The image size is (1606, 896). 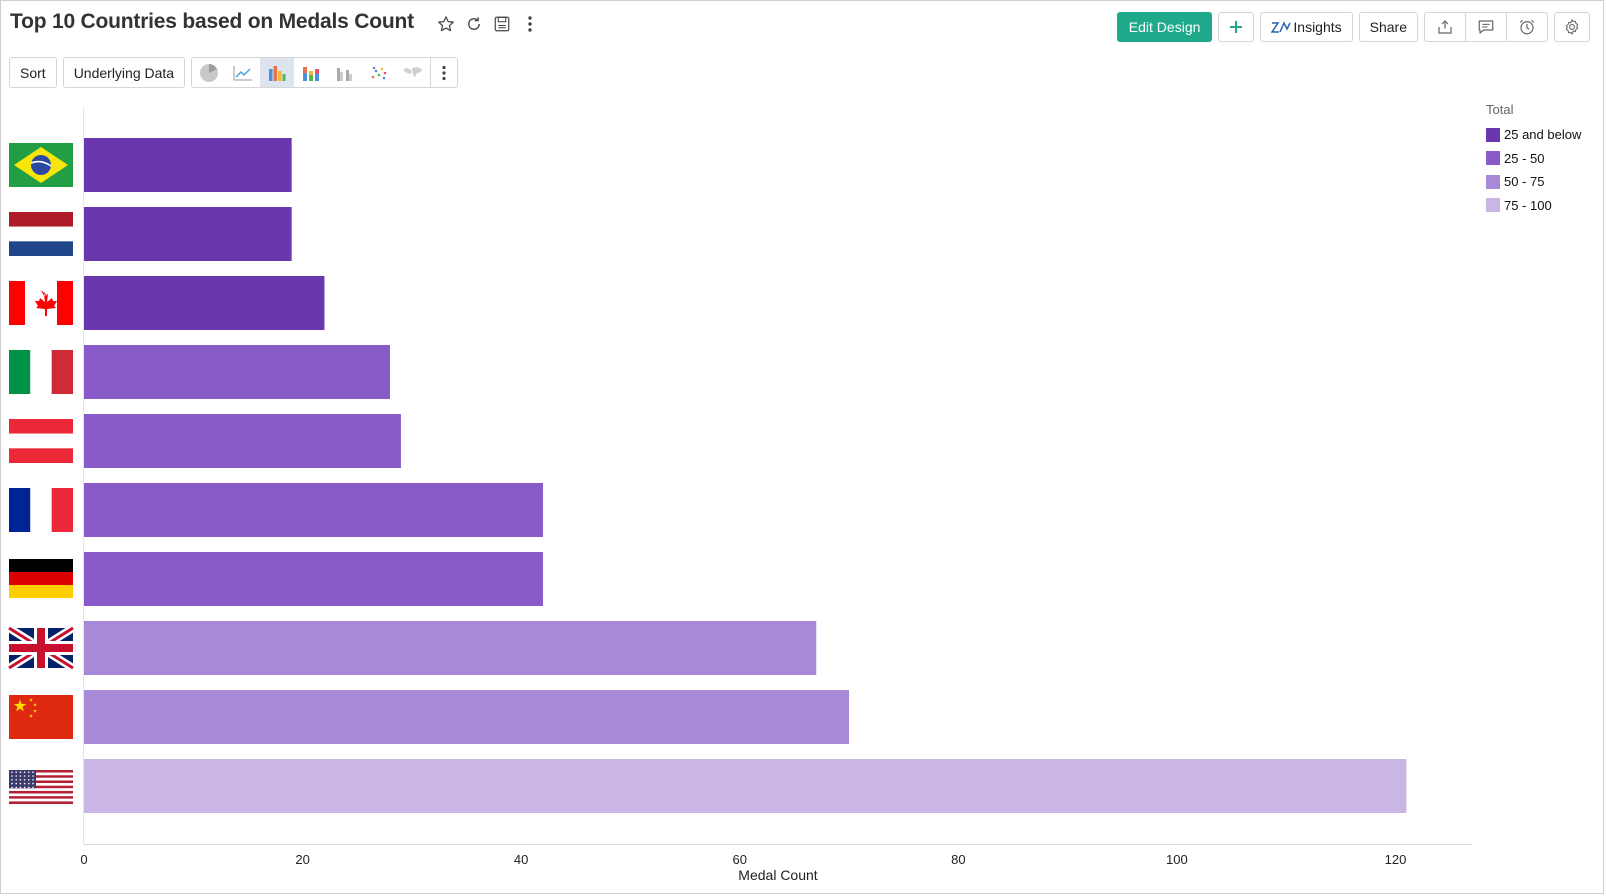 What do you see at coordinates (1445, 27) in the screenshot?
I see `export-icon` at bounding box center [1445, 27].